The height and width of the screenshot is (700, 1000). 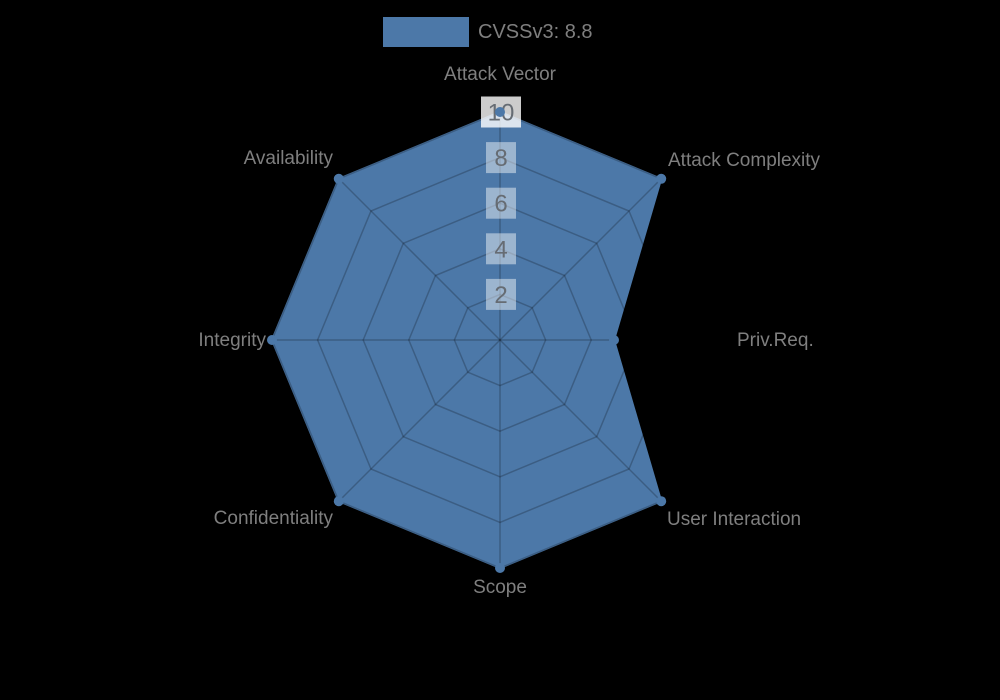 I want to click on radial-tick-label: 8, so click(x=500, y=158).